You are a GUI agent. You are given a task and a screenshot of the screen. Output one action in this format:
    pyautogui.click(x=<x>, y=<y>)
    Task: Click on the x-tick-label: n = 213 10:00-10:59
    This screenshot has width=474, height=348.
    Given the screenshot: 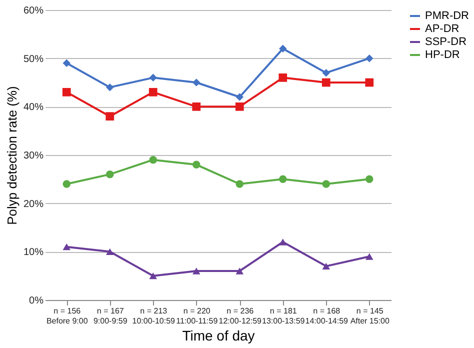 What is the action you would take?
    pyautogui.click(x=154, y=316)
    